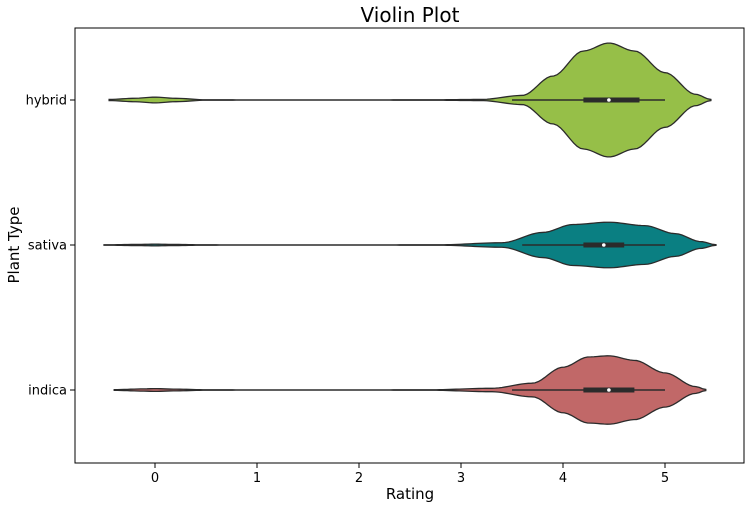 The image size is (751, 509). I want to click on x-tick-label-3: 3, so click(461, 478).